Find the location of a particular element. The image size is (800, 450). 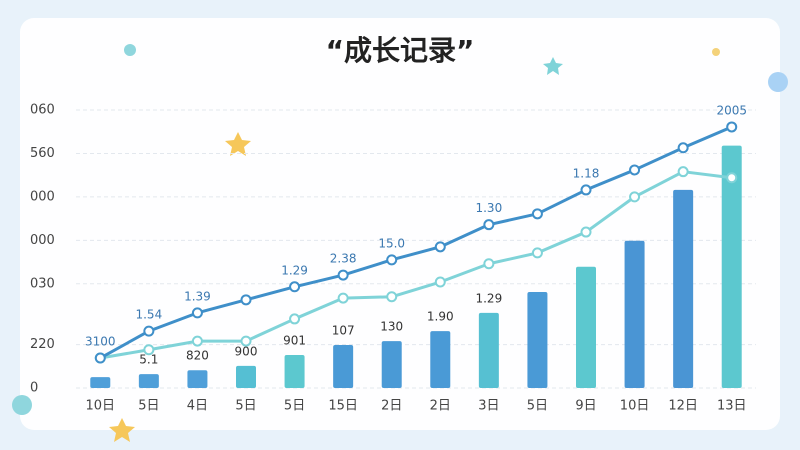

value-label: 5.1 is located at coordinates (148, 360).